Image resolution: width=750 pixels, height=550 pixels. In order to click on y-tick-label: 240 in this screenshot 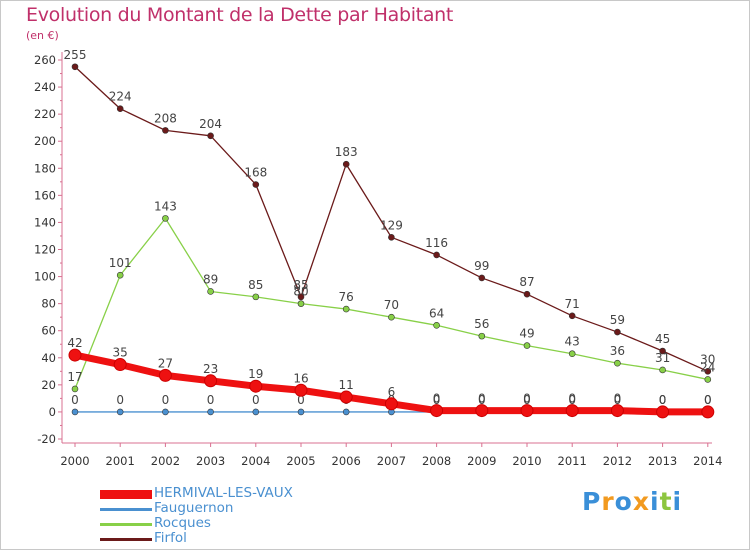, I will do `click(45, 87)`.